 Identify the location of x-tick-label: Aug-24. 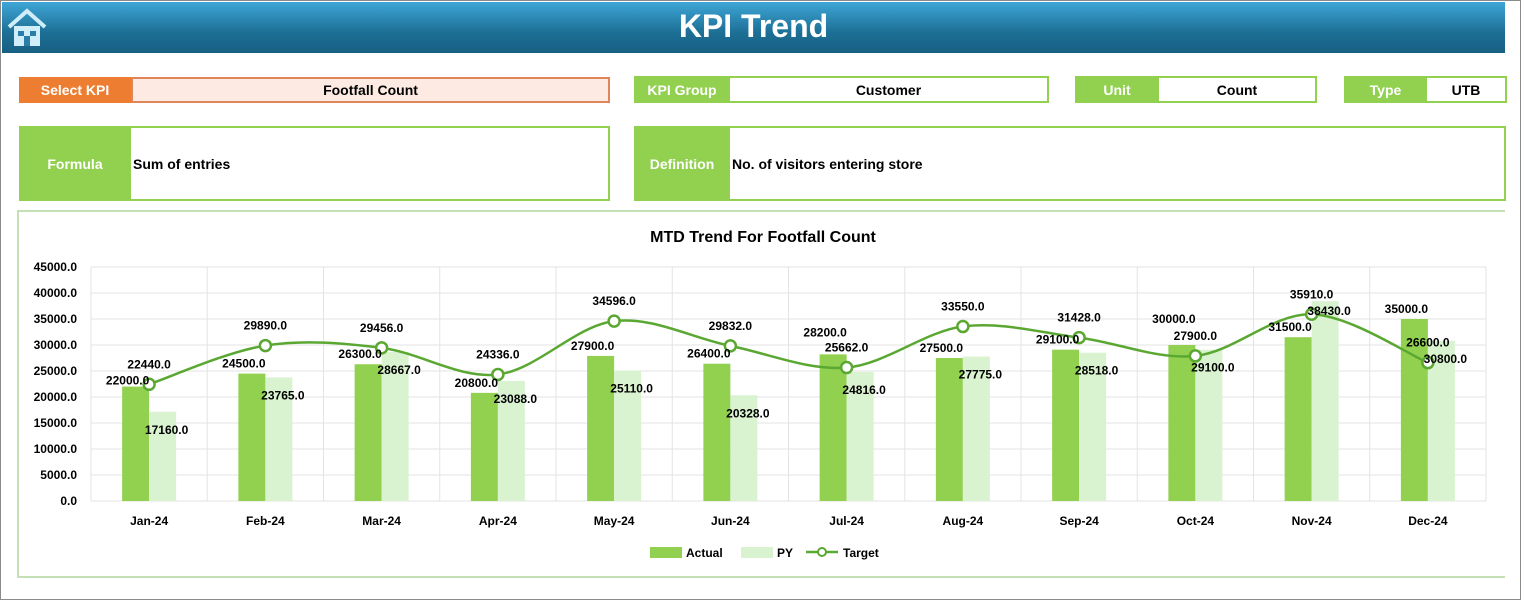
(963, 521).